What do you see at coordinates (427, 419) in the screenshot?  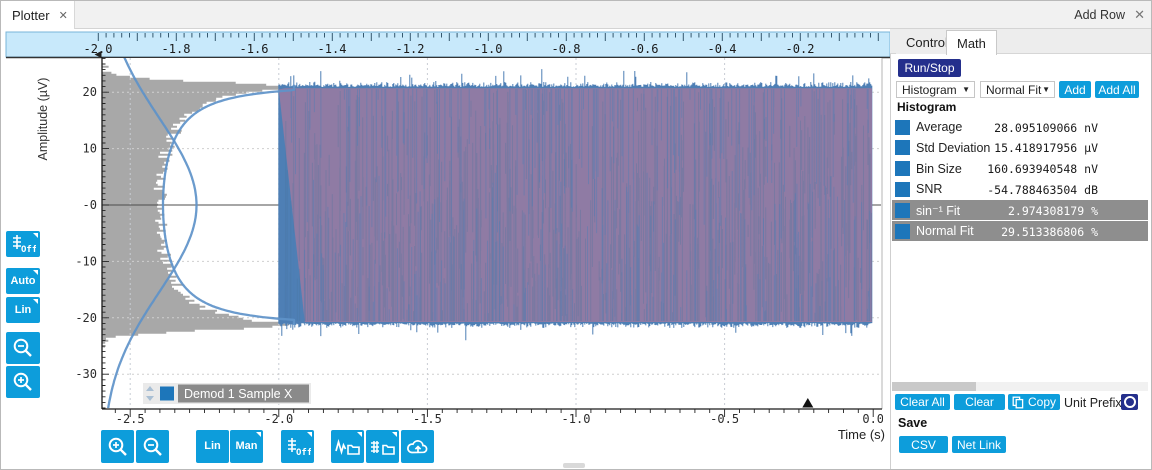 I see `x-tick-label: -1.5` at bounding box center [427, 419].